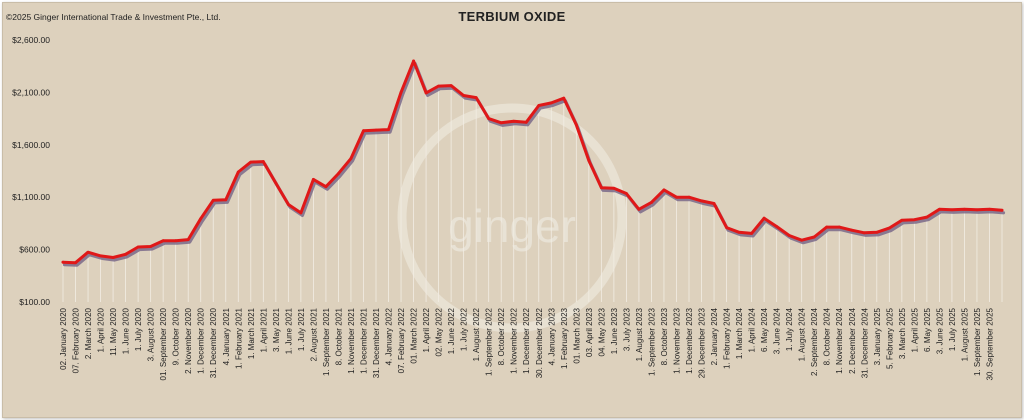 The image size is (1024, 420). I want to click on x-tick-label: 1. April 2020, so click(101, 329).